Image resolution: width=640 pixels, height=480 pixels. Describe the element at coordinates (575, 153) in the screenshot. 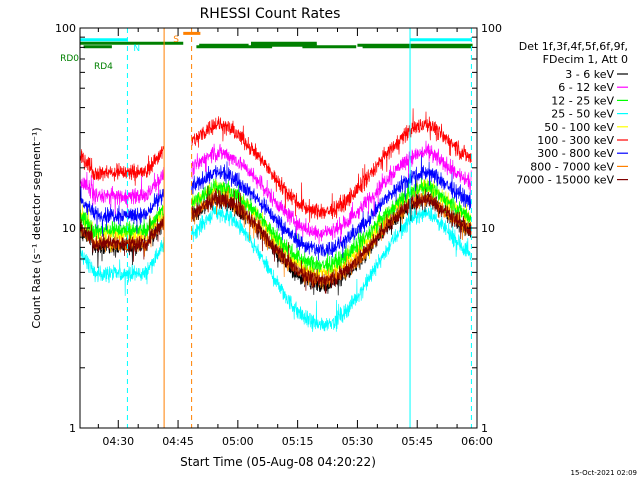

I see `legend-label-6: 300 - 800 keV` at that location.